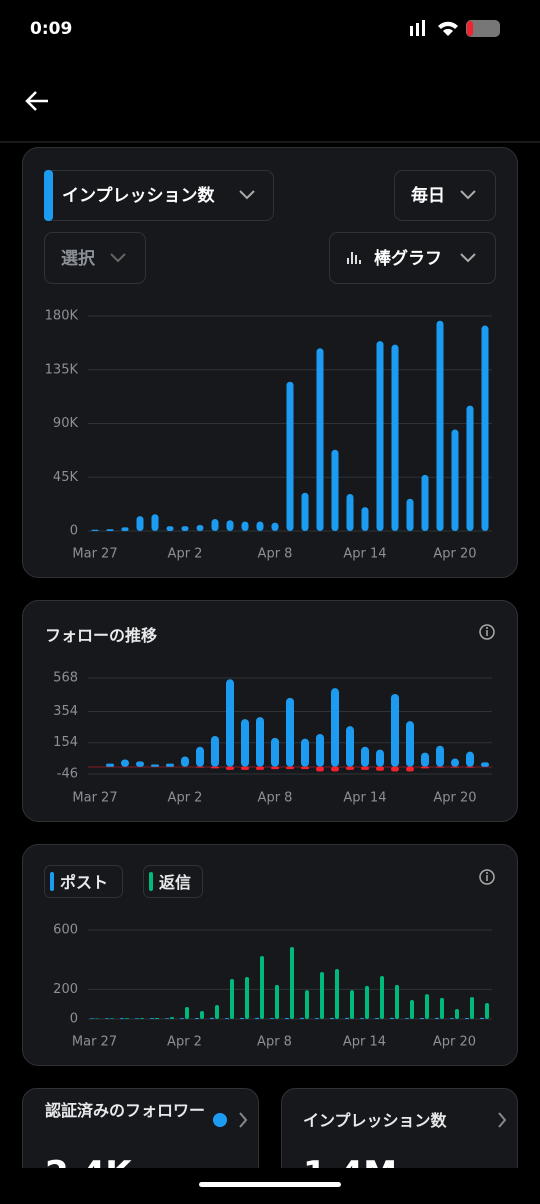 The image size is (540, 1204). I want to click on y-tick-label: 354, so click(65, 711).